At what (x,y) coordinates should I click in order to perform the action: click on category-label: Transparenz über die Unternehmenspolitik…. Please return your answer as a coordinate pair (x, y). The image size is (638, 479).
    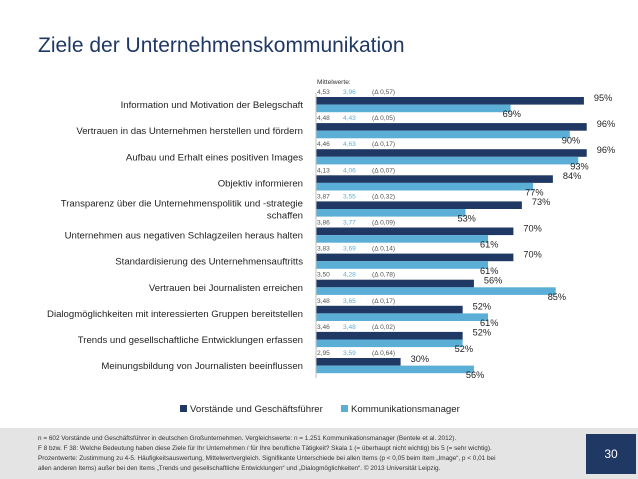
    Looking at the image, I should click on (182, 204).